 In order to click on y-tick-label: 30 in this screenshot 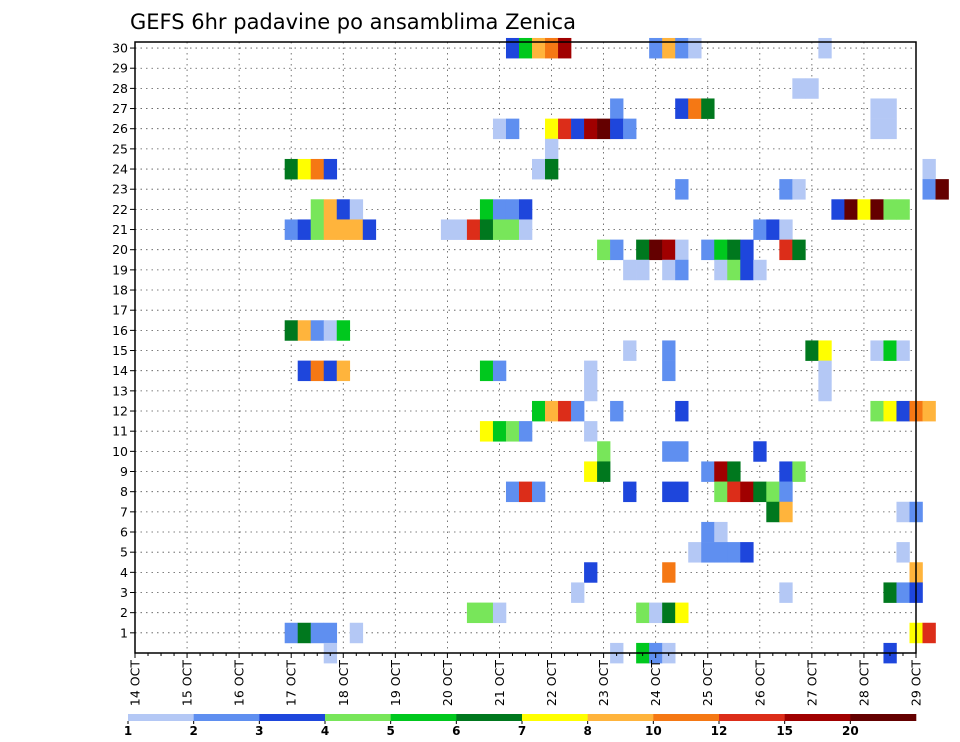, I will do `click(120, 48)`.